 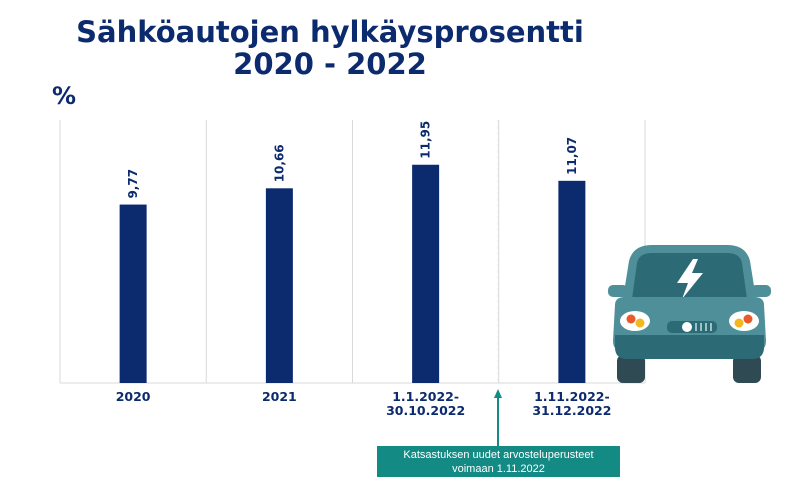 What do you see at coordinates (498, 393) in the screenshot?
I see `annotation-arrow-head` at bounding box center [498, 393].